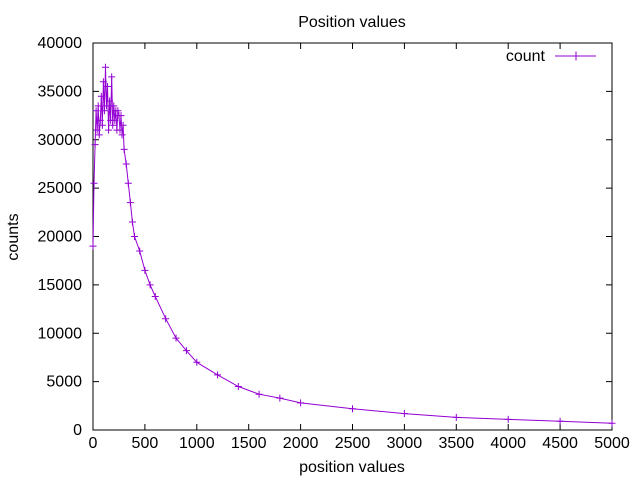 This screenshot has height=480, width=640. Describe the element at coordinates (93, 443) in the screenshot. I see `x-tick-label: 0` at that location.